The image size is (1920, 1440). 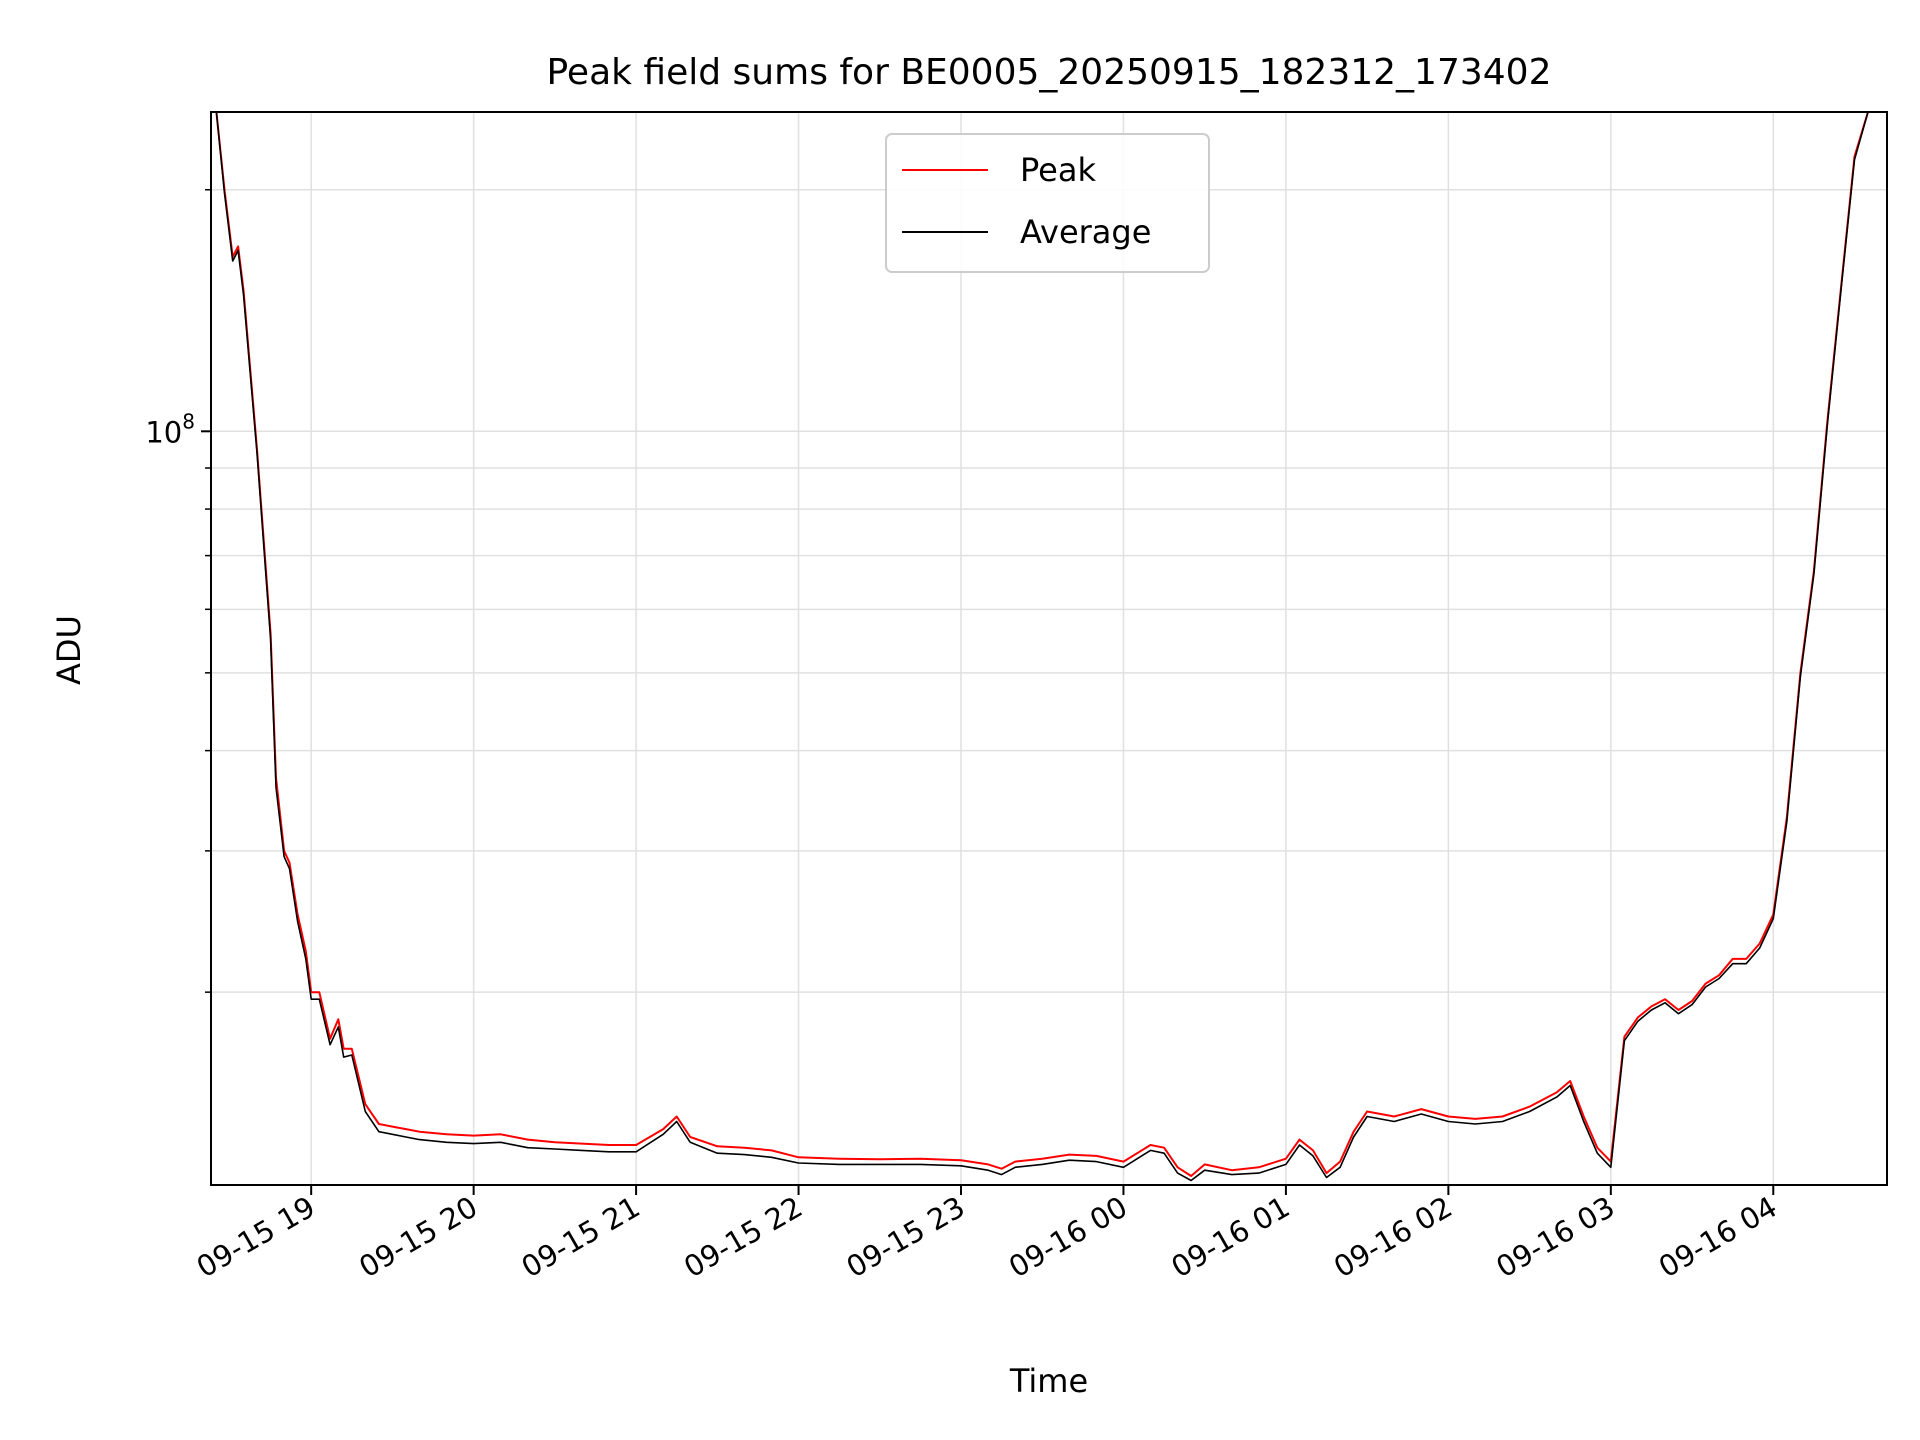 What do you see at coordinates (1058, 170) in the screenshot?
I see `legend-label-peak: Peak` at bounding box center [1058, 170].